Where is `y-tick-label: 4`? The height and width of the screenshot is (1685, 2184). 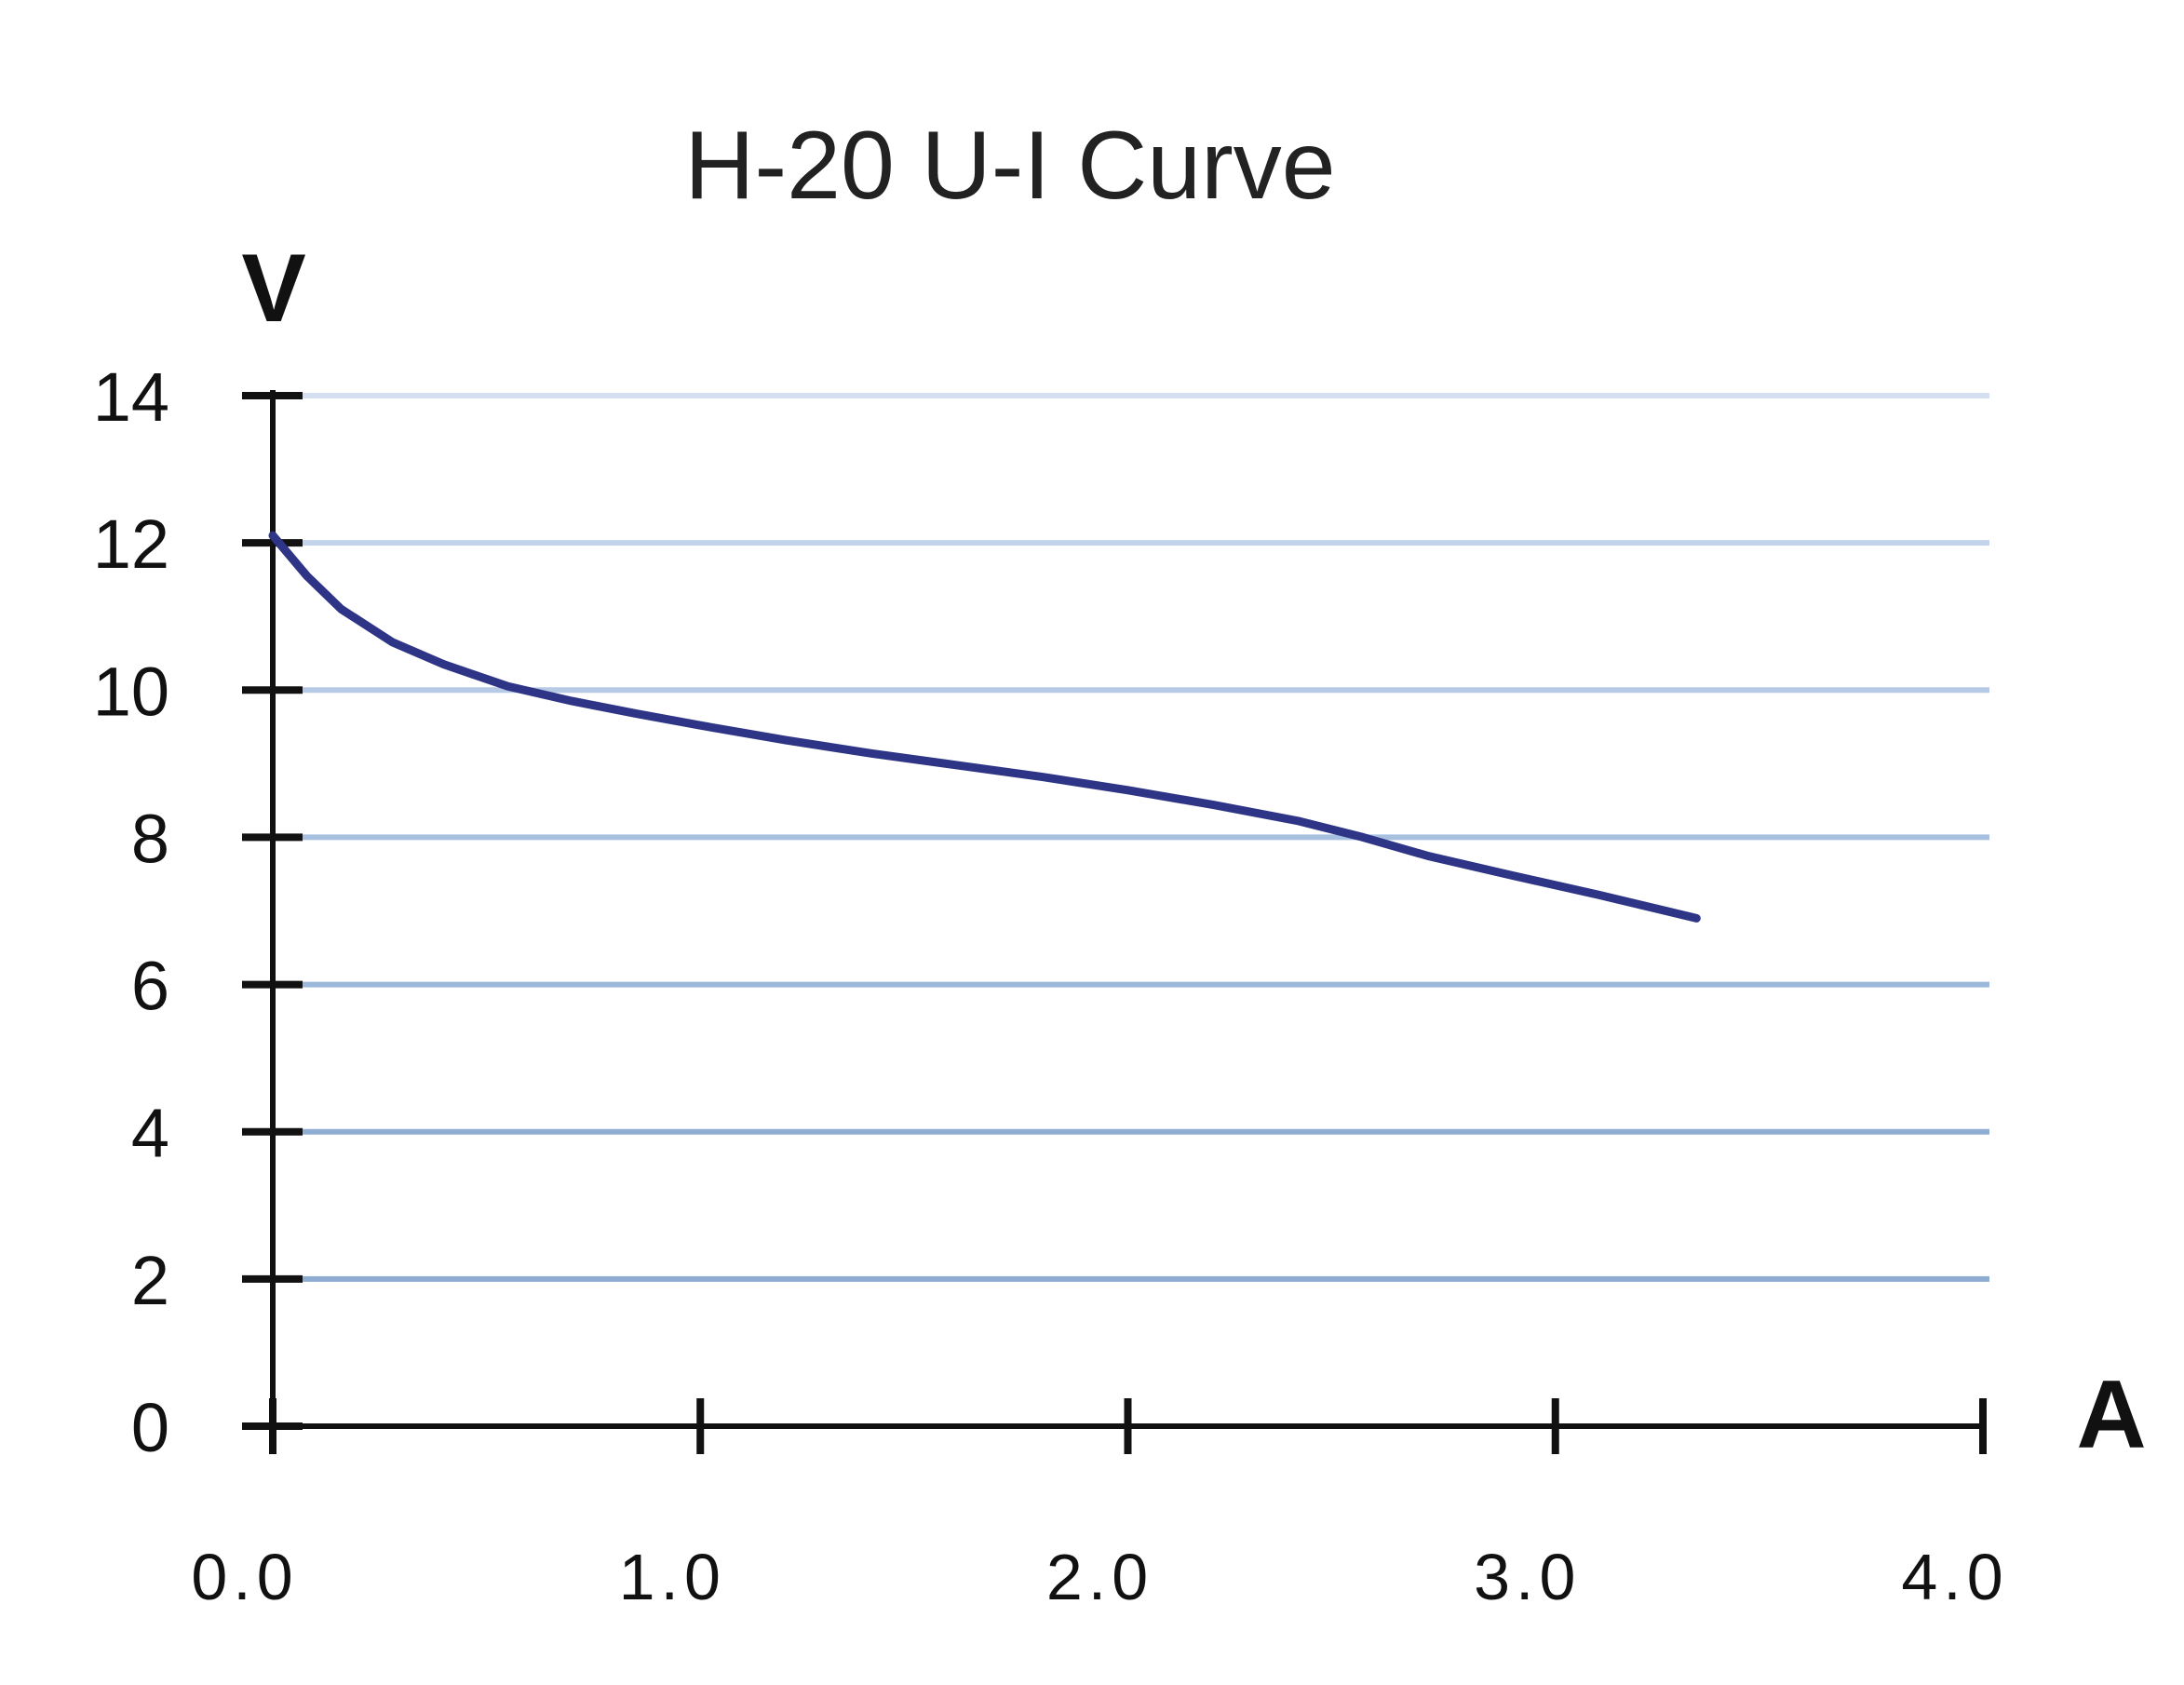 y-tick-label: 4 is located at coordinates (150, 1133).